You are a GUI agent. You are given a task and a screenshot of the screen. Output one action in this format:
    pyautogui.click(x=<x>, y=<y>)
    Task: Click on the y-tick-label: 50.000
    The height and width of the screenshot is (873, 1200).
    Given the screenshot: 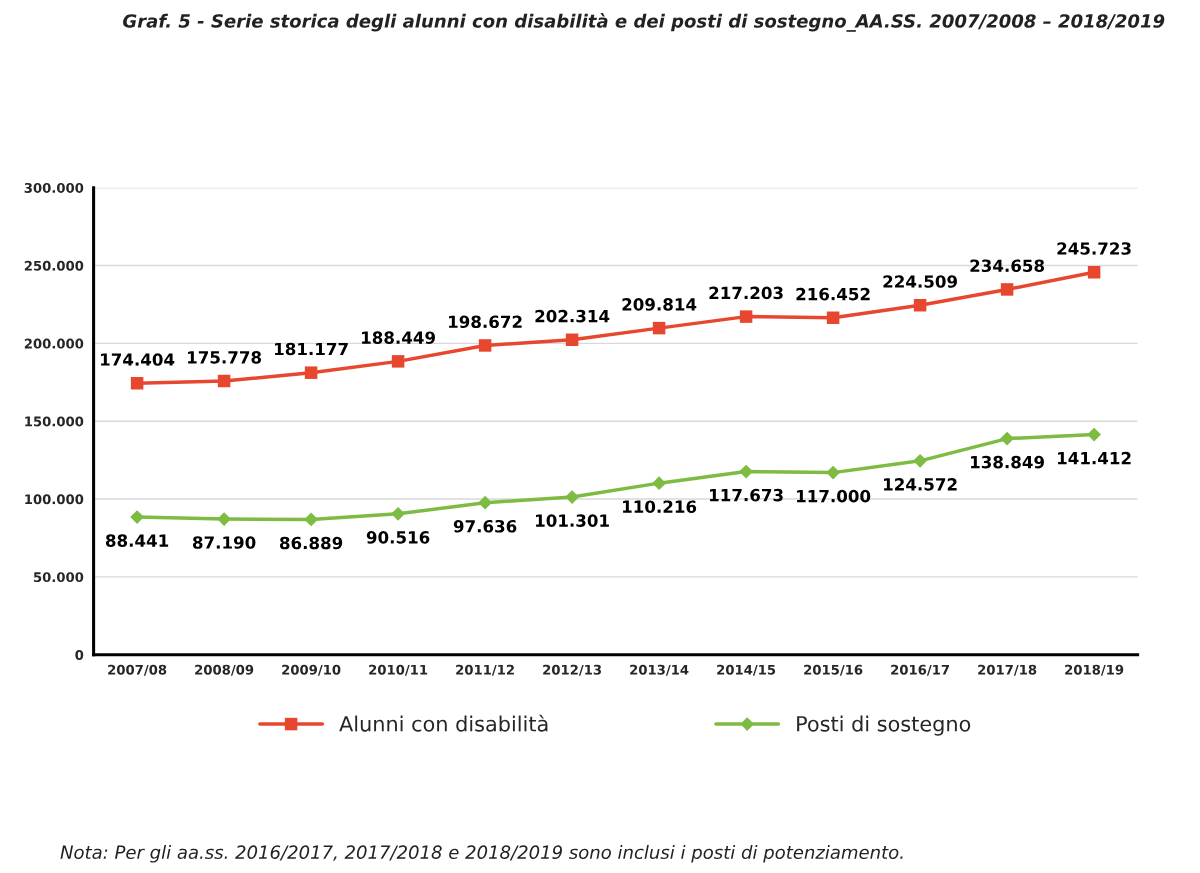 What is the action you would take?
    pyautogui.click(x=58, y=577)
    